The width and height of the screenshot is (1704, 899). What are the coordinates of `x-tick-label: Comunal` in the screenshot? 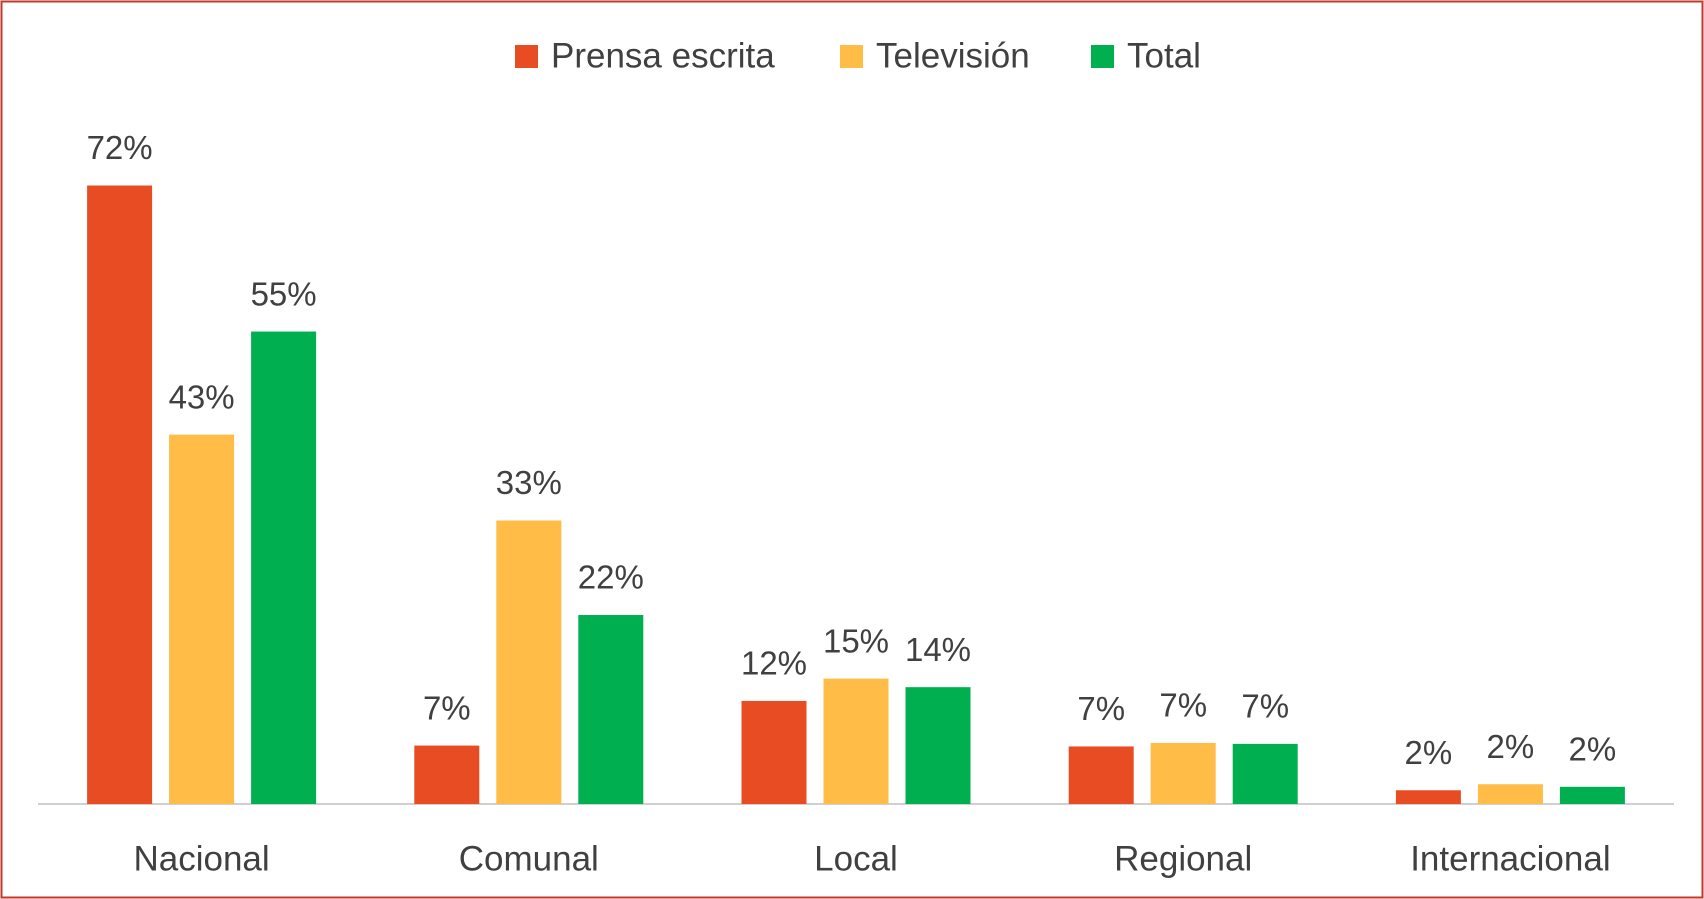 It's located at (529, 858).